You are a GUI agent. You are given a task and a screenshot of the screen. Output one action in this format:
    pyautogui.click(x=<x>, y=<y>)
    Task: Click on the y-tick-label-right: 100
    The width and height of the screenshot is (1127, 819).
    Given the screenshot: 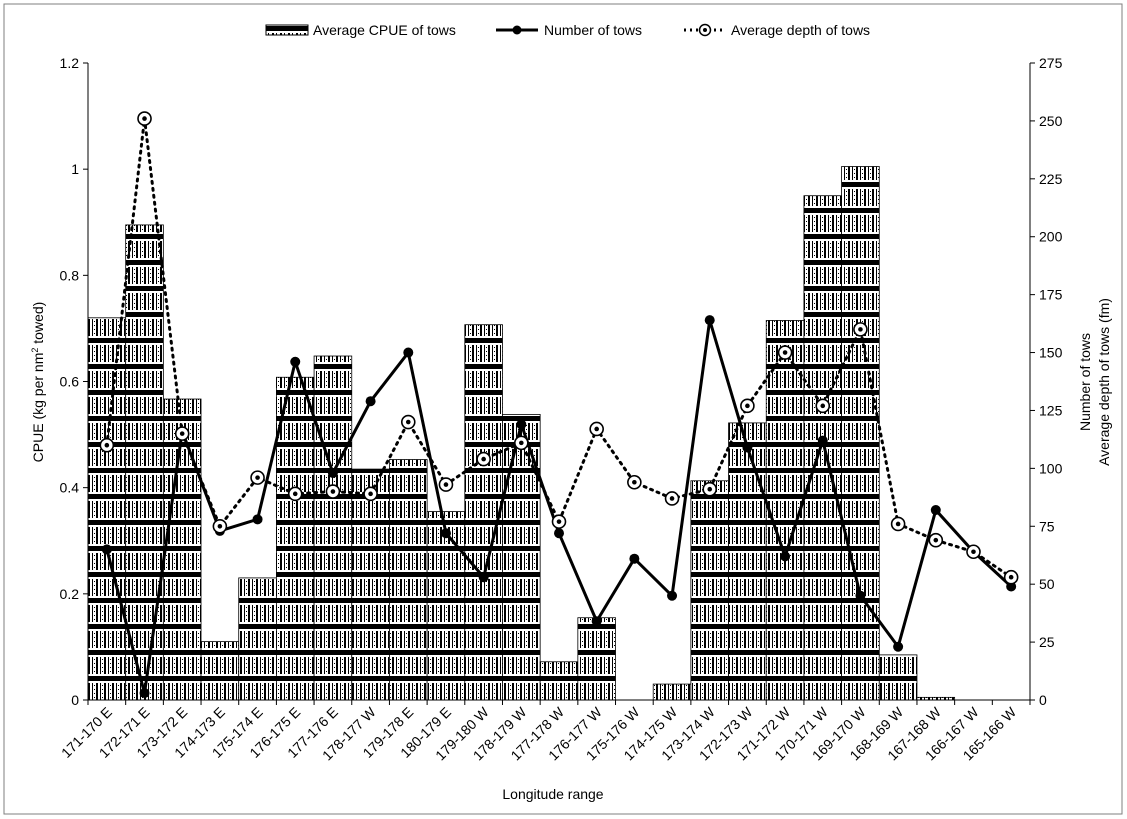 What is the action you would take?
    pyautogui.click(x=1051, y=468)
    